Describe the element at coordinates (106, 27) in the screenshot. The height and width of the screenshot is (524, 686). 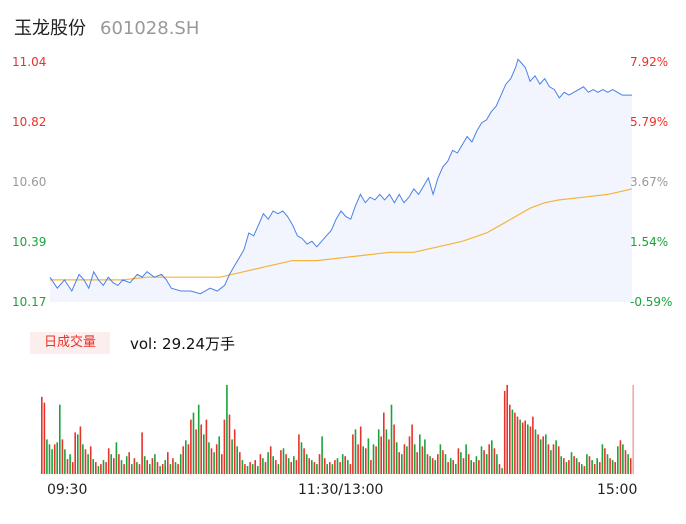
I see `page-title: 玉龙股份 601028.SH` at that location.